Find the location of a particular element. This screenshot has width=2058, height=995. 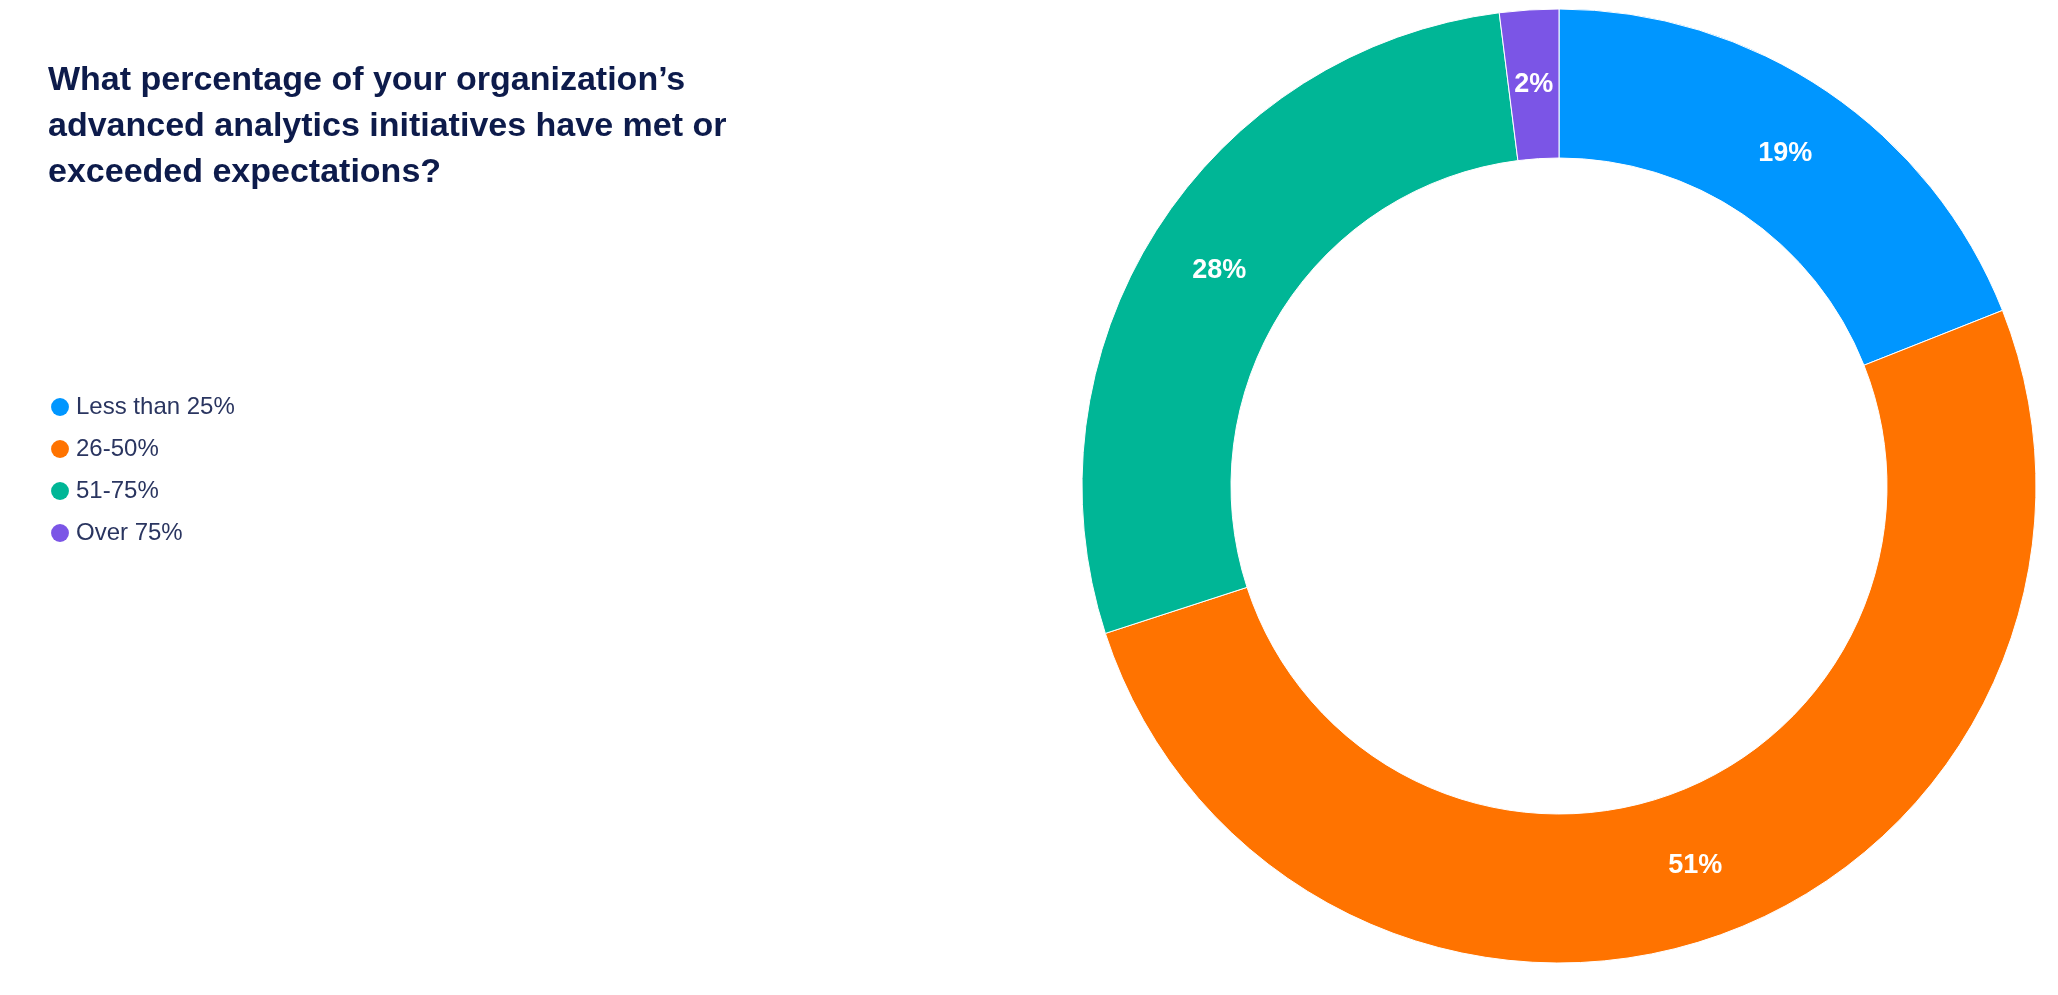

legend-label: Over 75% is located at coordinates (129, 531).